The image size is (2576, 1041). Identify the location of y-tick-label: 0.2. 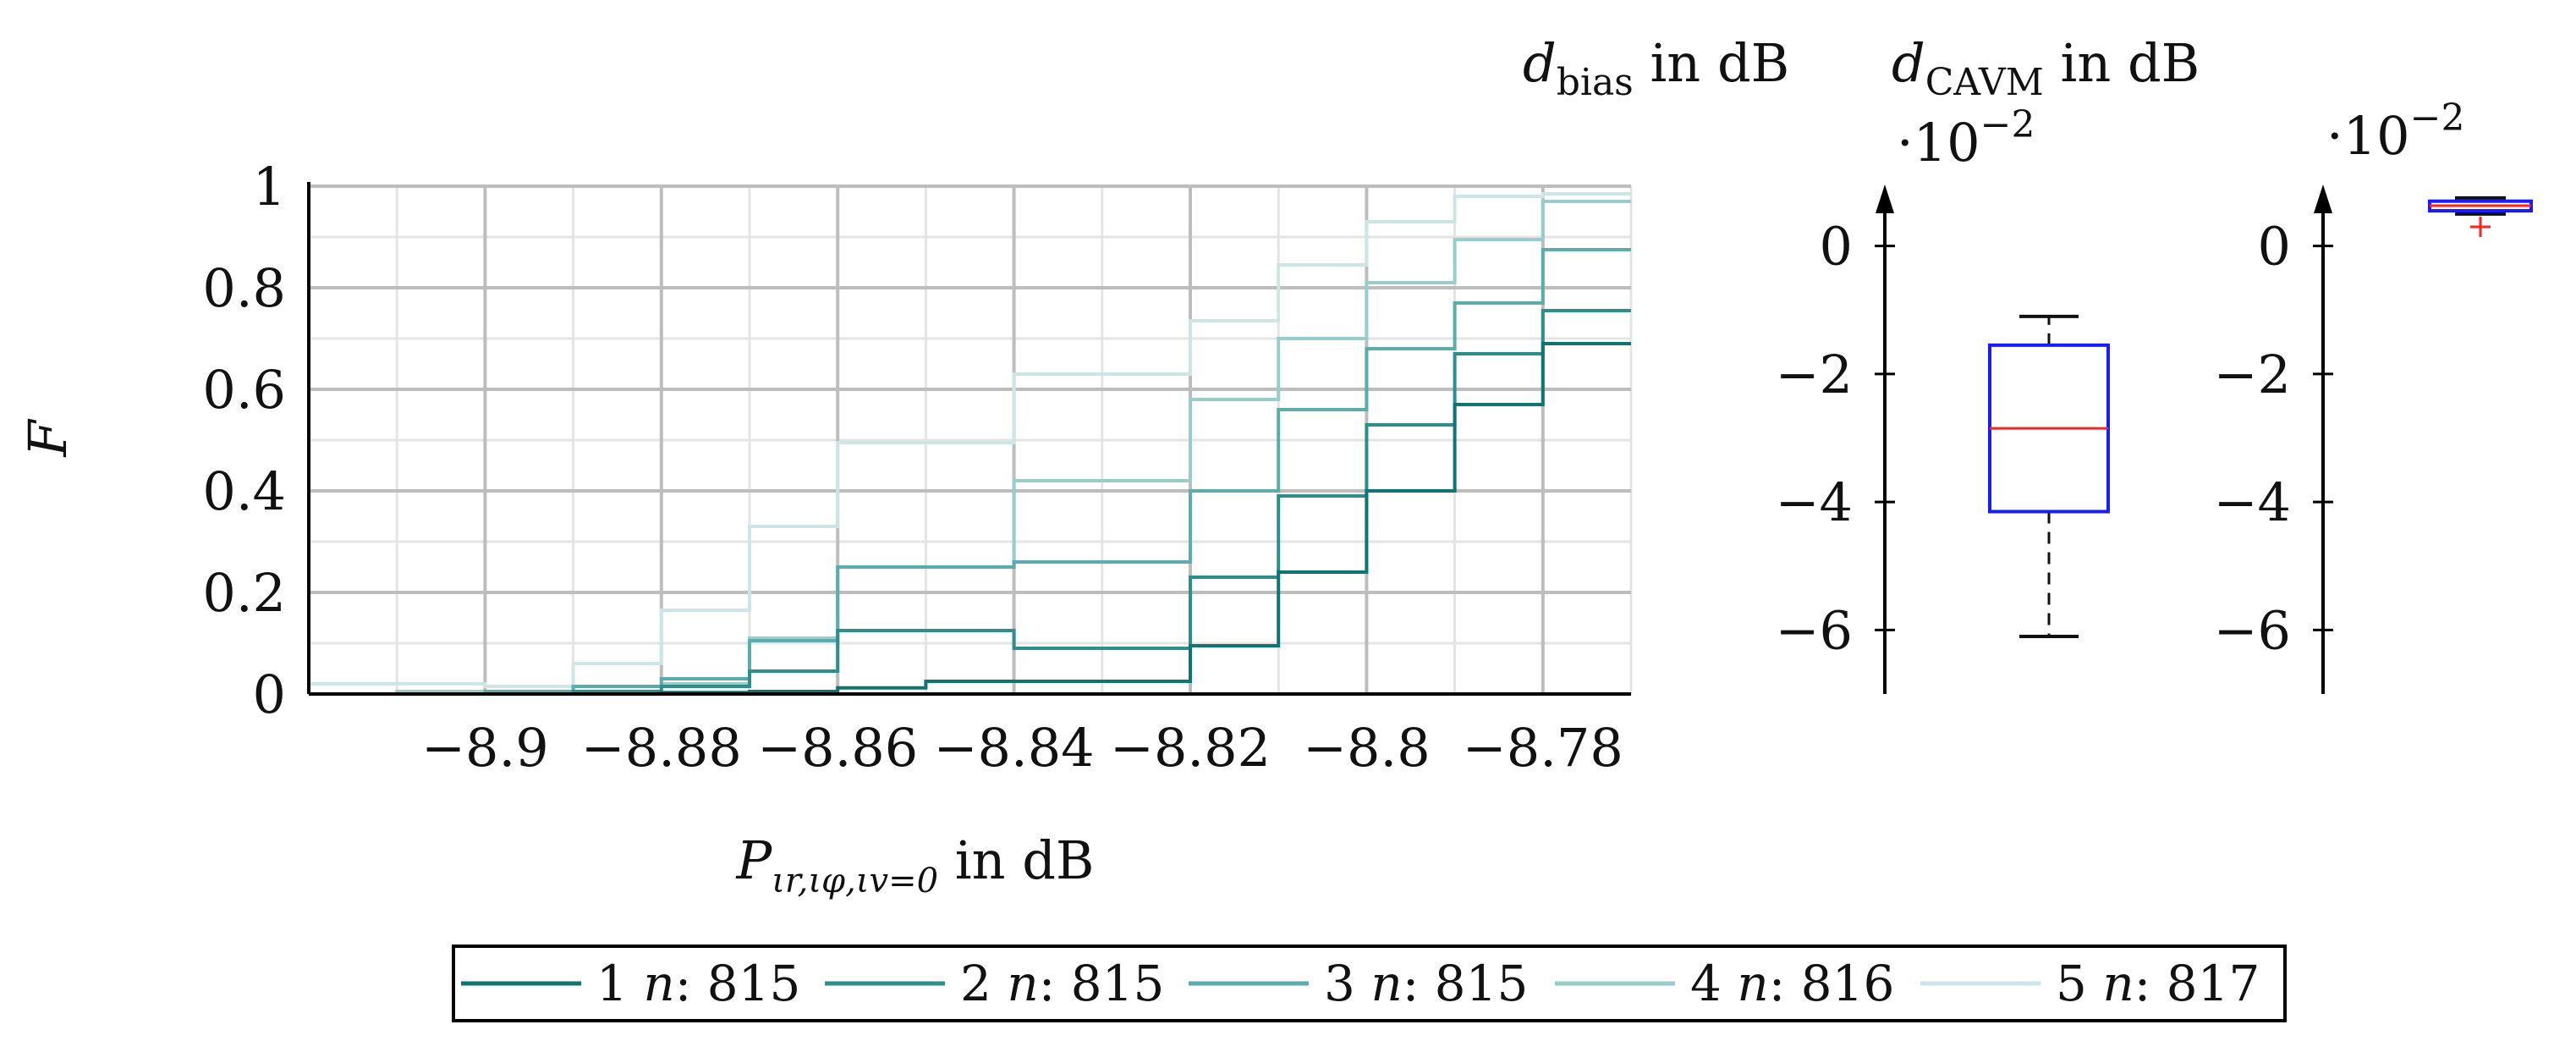
(244, 593).